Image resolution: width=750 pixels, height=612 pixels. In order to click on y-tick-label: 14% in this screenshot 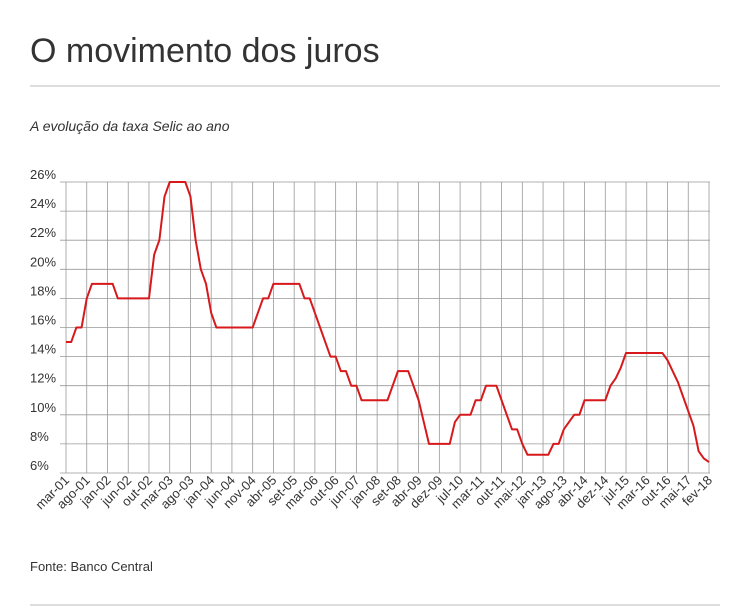, I will do `click(43, 349)`.